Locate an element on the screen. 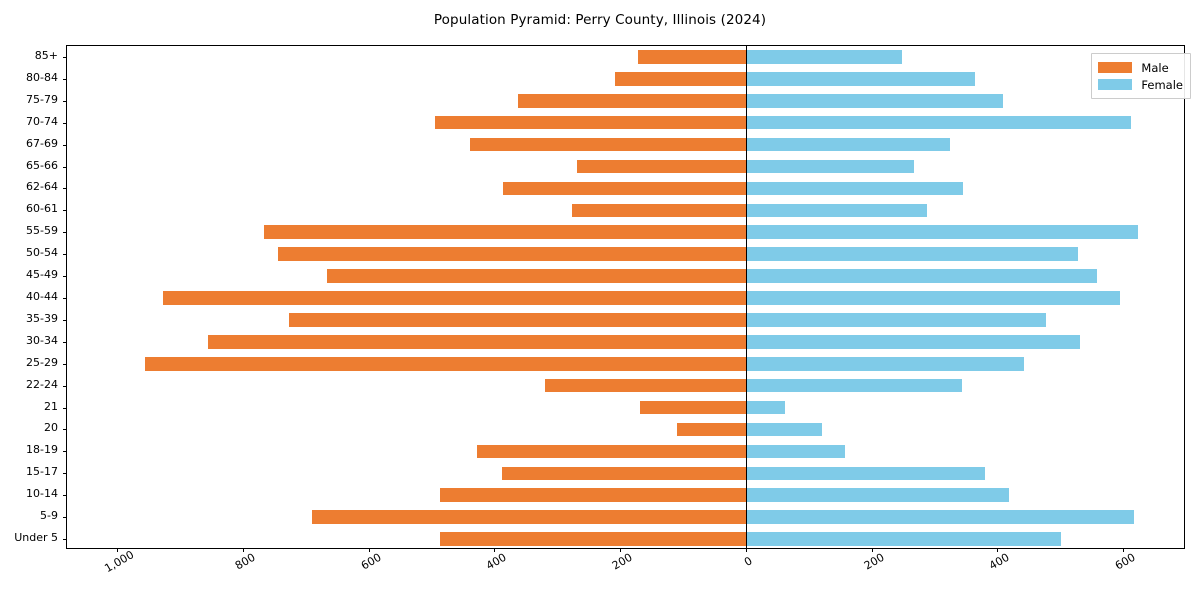 Image resolution: width=1200 pixels, height=600 pixels. y-axis-tick-label: 20 is located at coordinates (51, 428).